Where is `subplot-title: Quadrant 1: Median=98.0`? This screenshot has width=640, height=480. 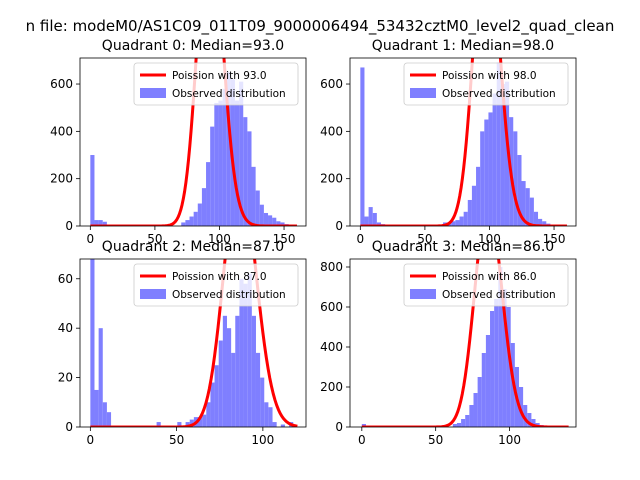
subplot-title: Quadrant 1: Median=98.0 is located at coordinates (463, 46).